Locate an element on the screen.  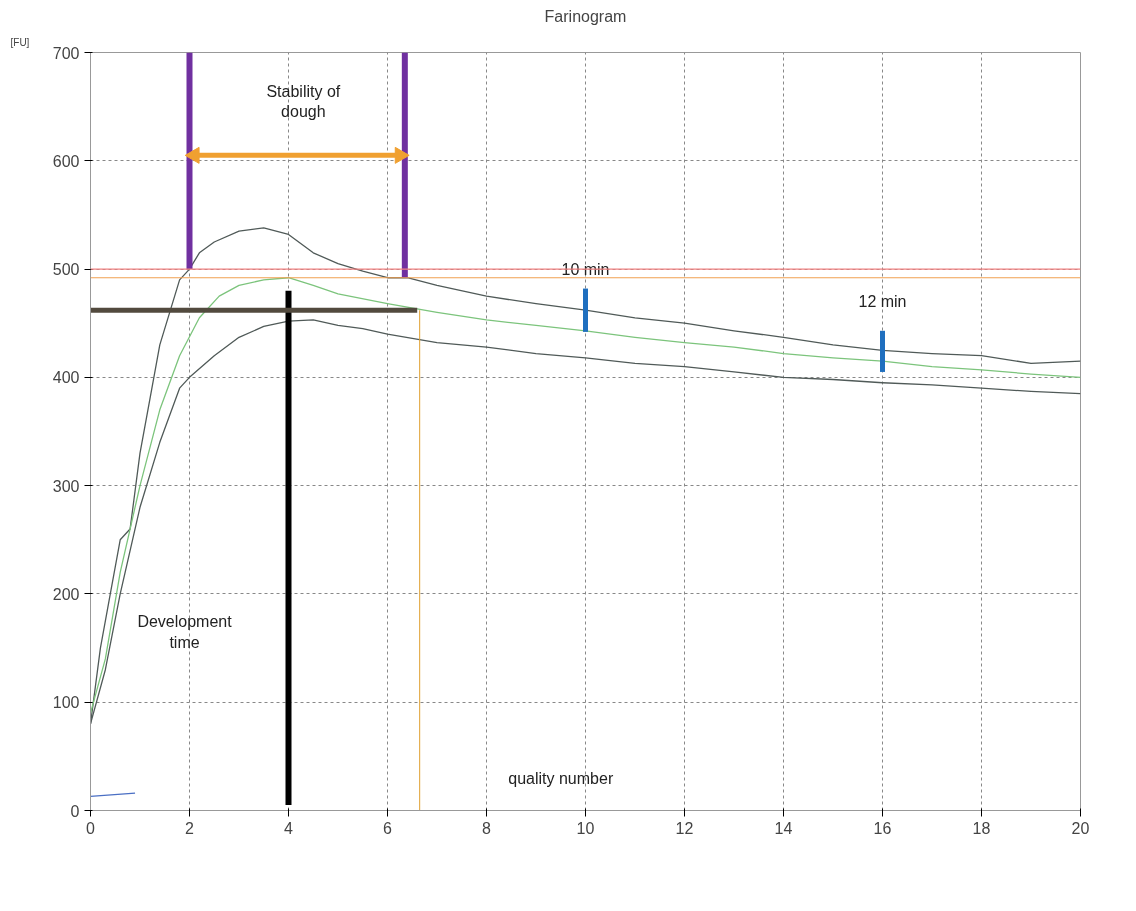
annotation: Development time is located at coordinates (185, 632).